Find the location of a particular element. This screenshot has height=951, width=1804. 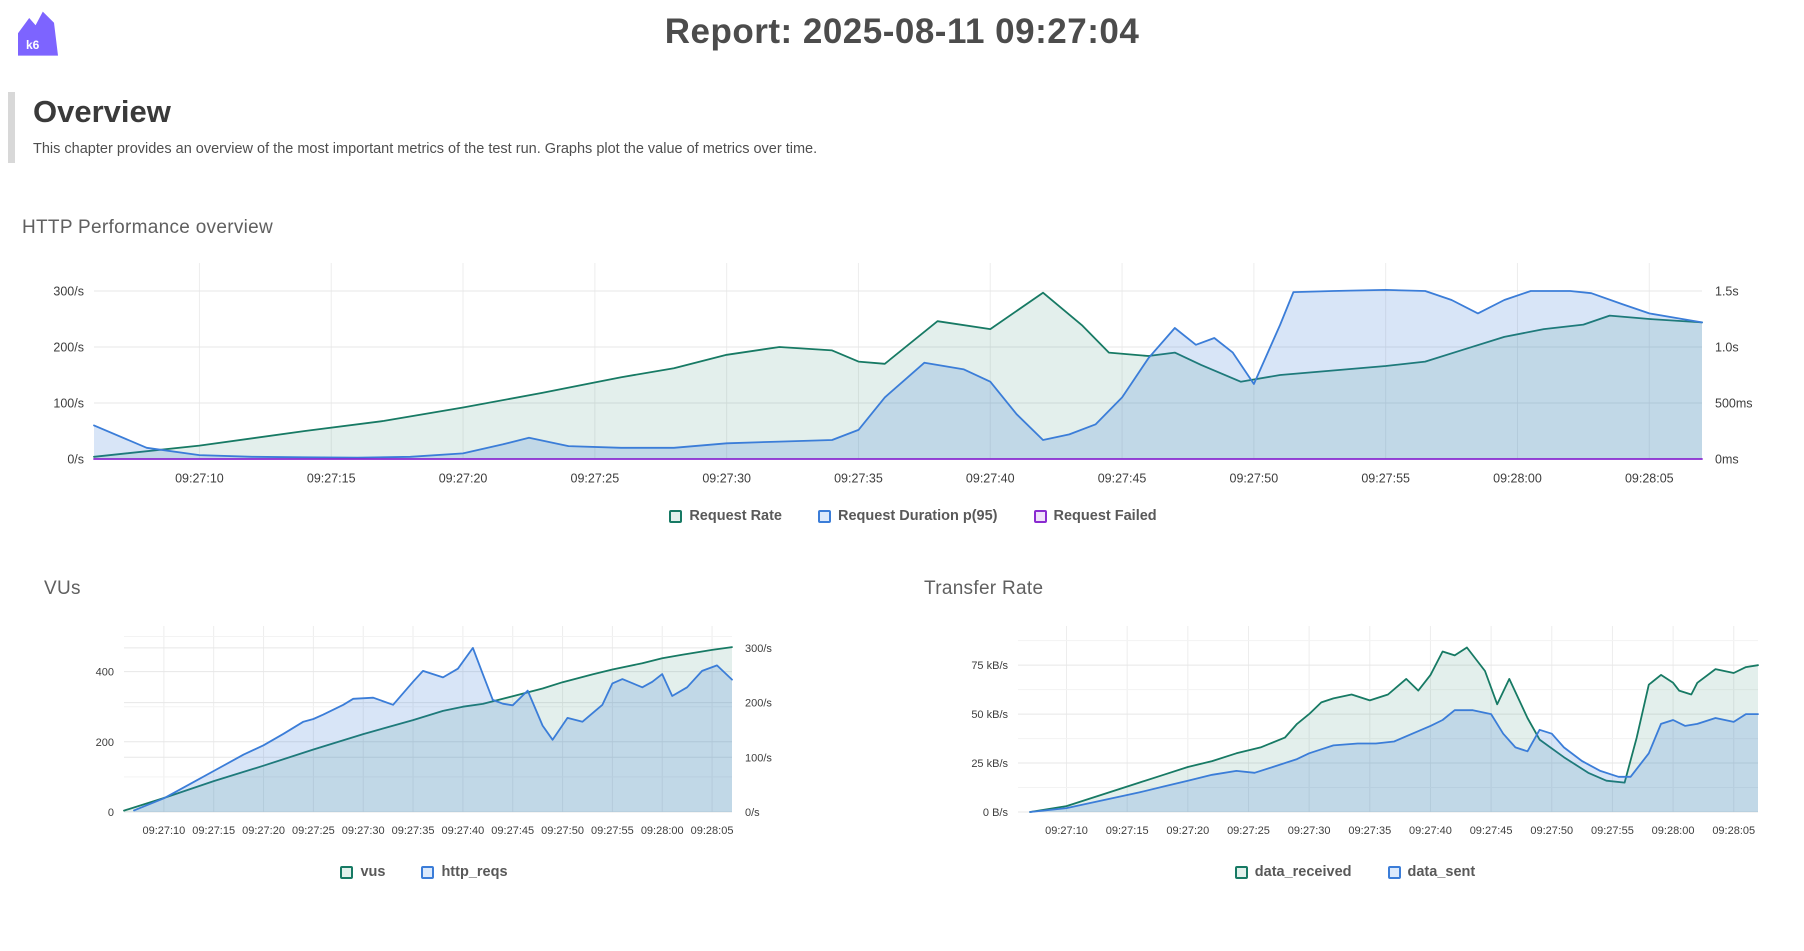

svg-text: 1.0s is located at coordinates (1727, 348).